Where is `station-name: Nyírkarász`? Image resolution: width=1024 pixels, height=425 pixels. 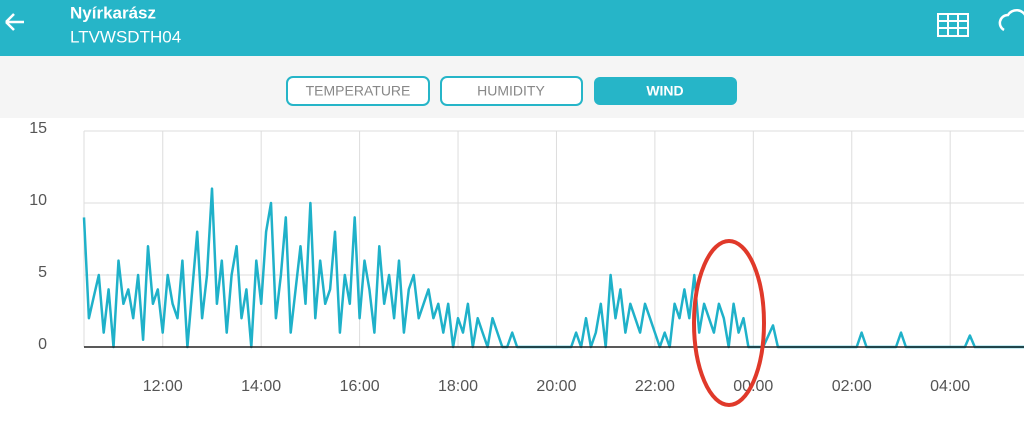
station-name: Nyírkarász is located at coordinates (113, 12).